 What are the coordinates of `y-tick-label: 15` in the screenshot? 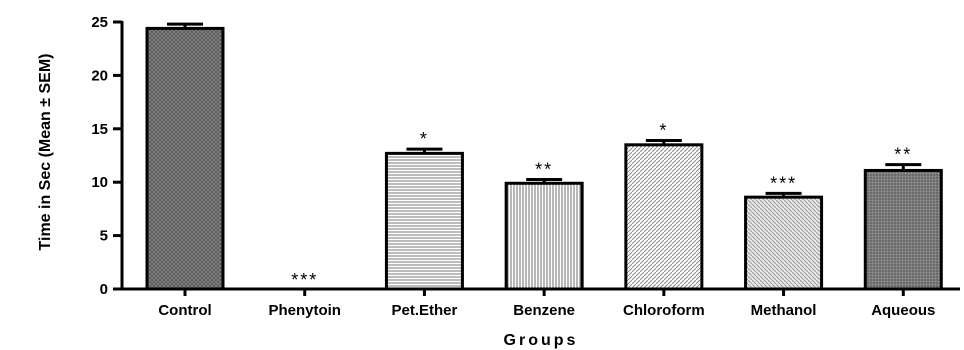 It's located at (99, 129).